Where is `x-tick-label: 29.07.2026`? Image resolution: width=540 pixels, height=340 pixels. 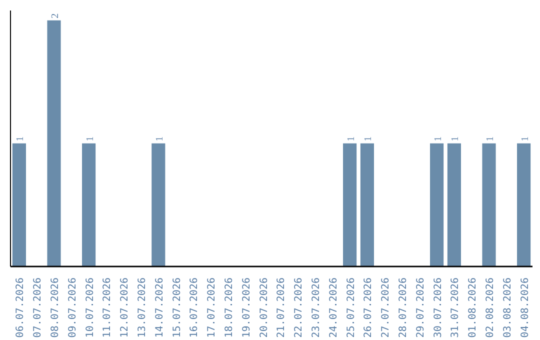
x-tick-label: 29.07.2026 is located at coordinates (420, 307).